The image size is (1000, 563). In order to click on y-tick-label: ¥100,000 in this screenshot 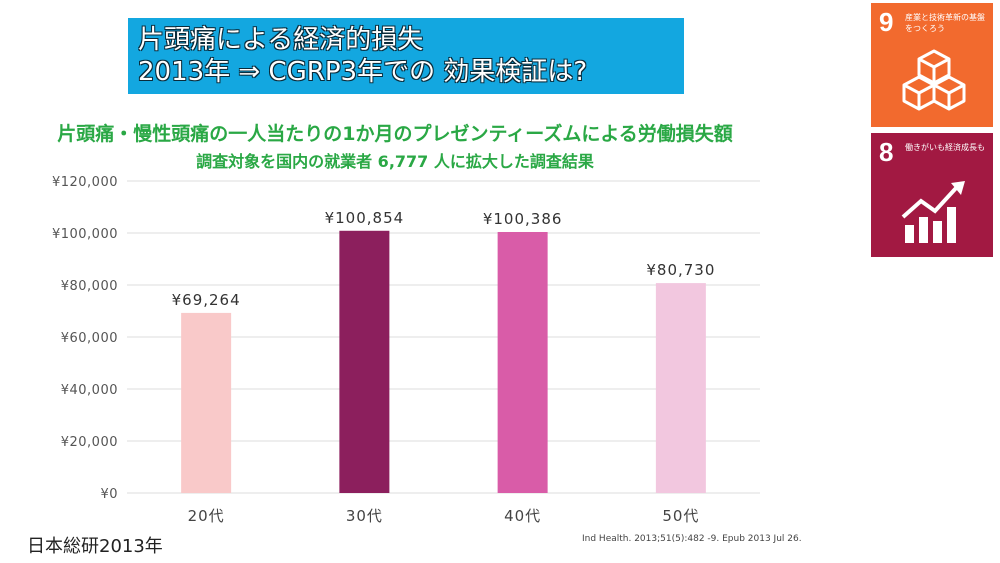, I will do `click(85, 234)`.